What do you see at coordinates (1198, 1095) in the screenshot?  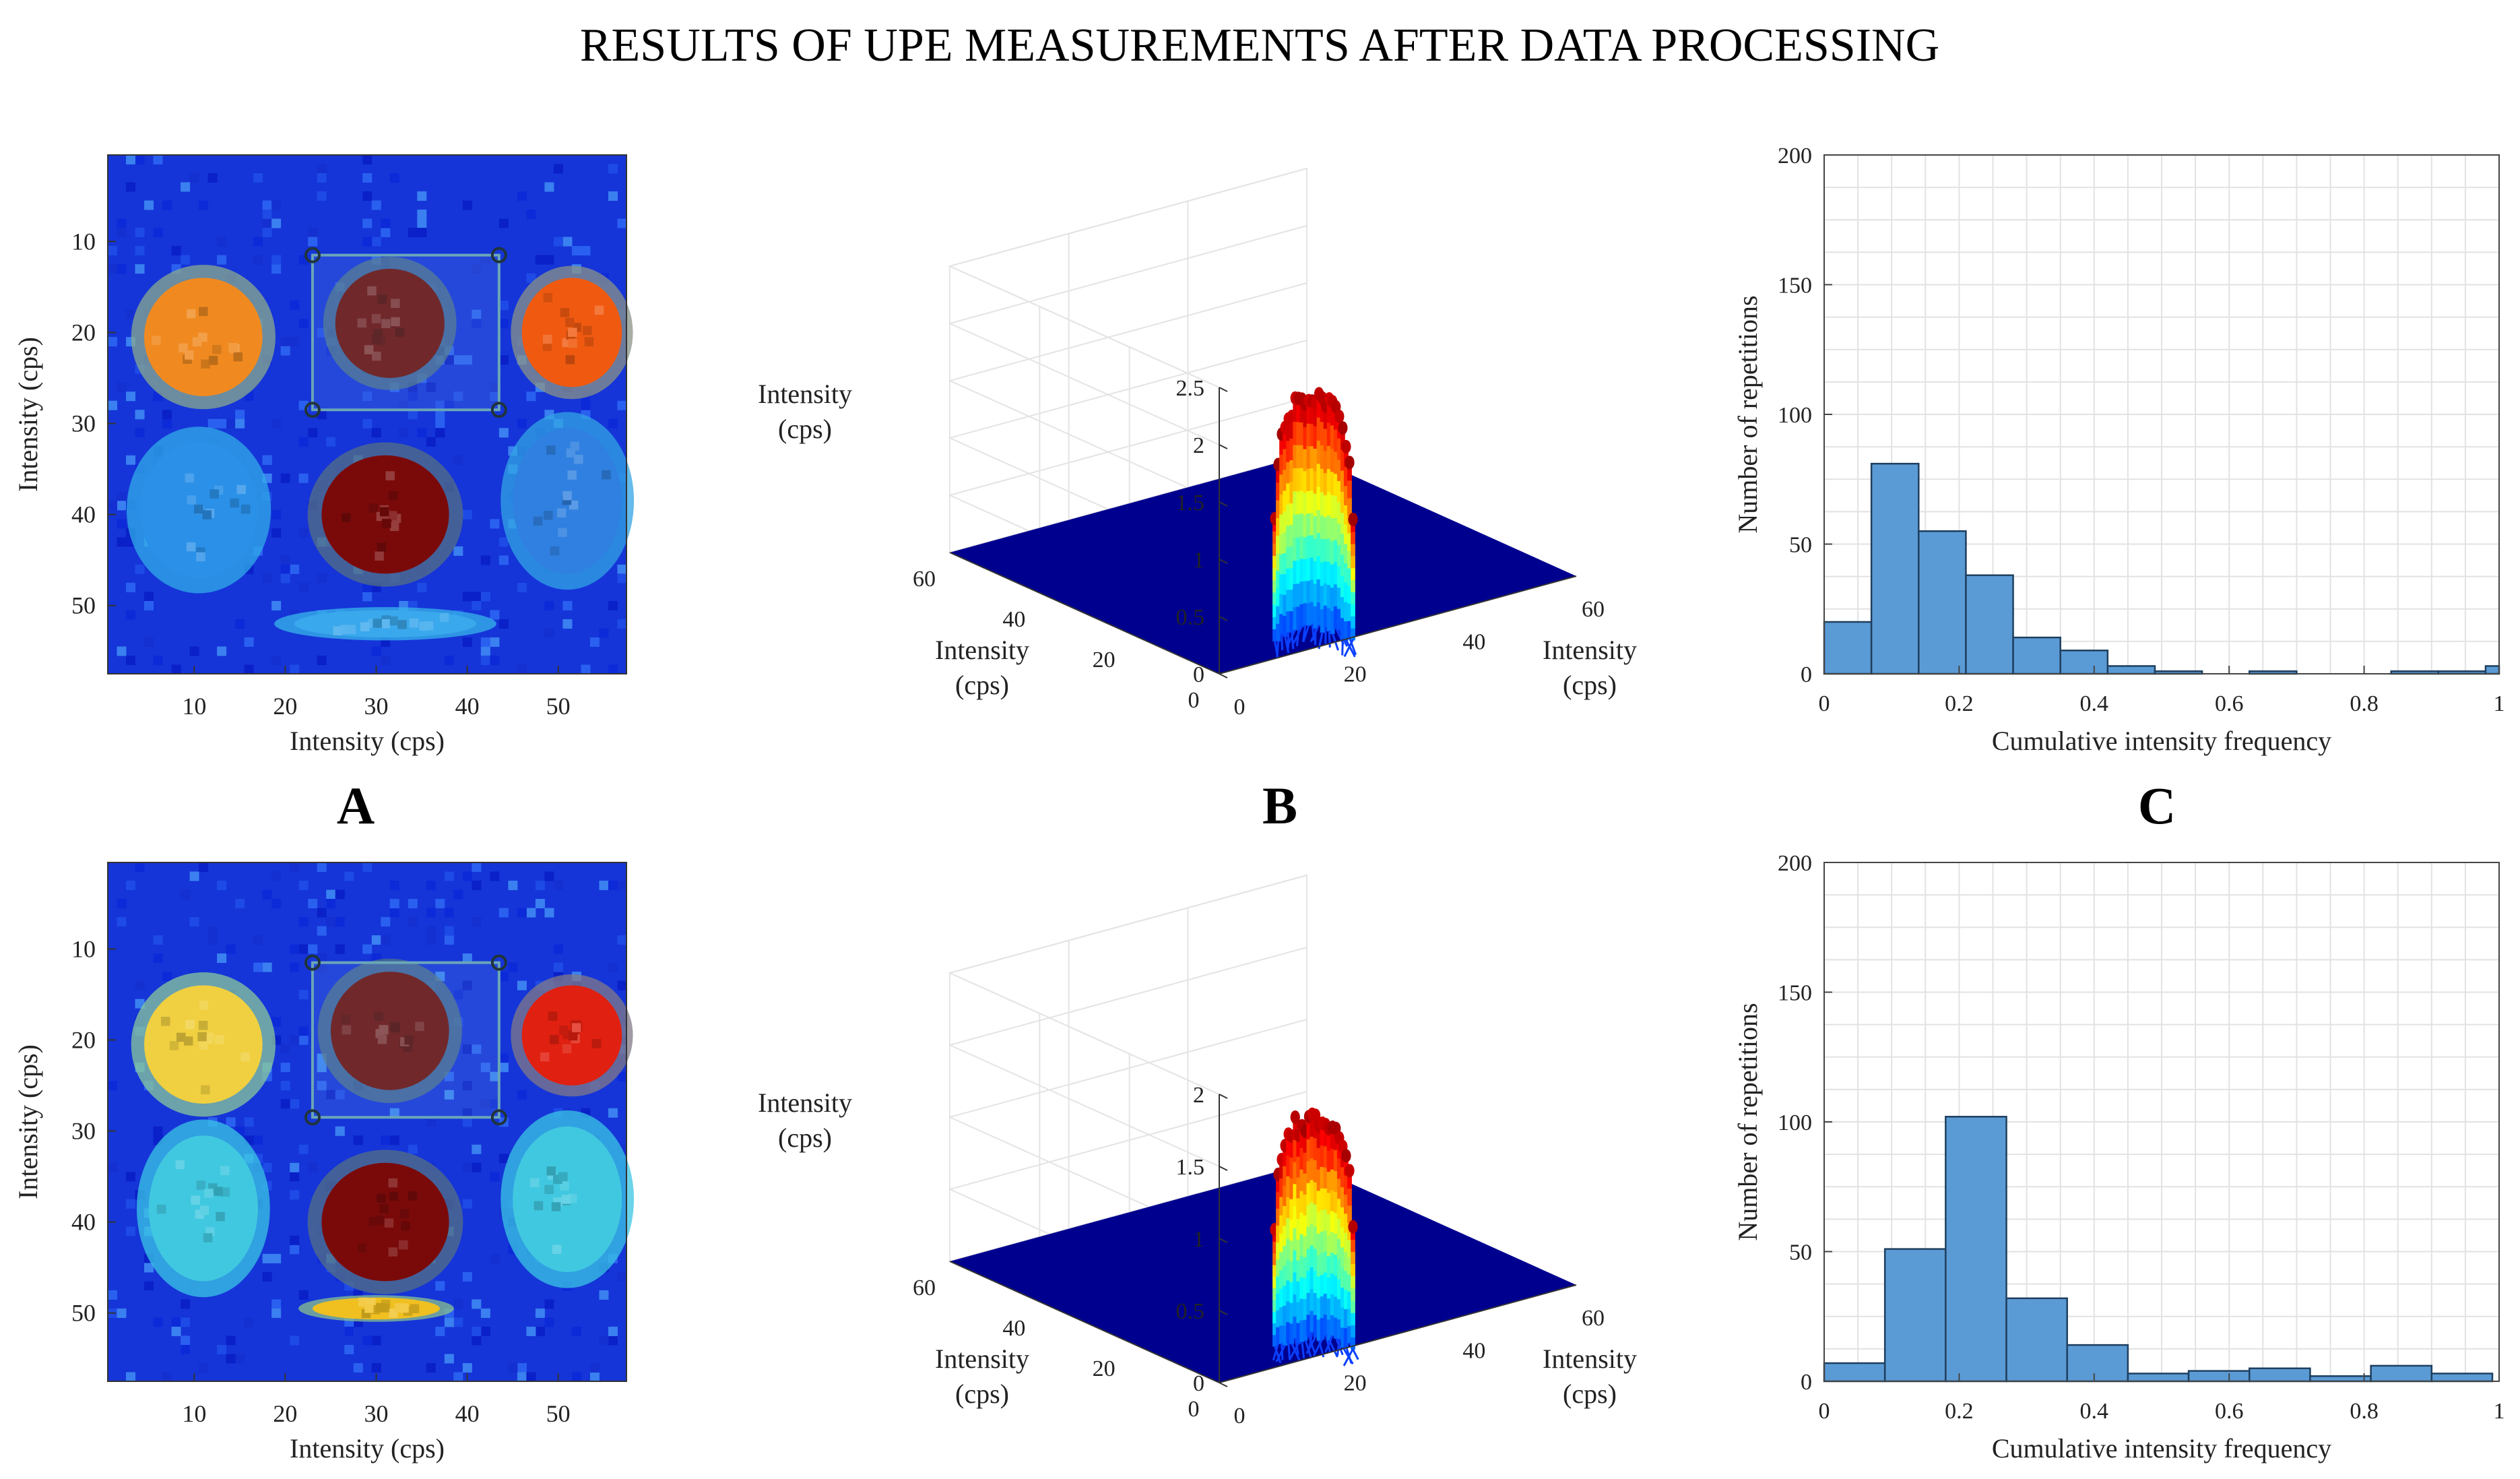 I see `z-tick-label: 2` at bounding box center [1198, 1095].